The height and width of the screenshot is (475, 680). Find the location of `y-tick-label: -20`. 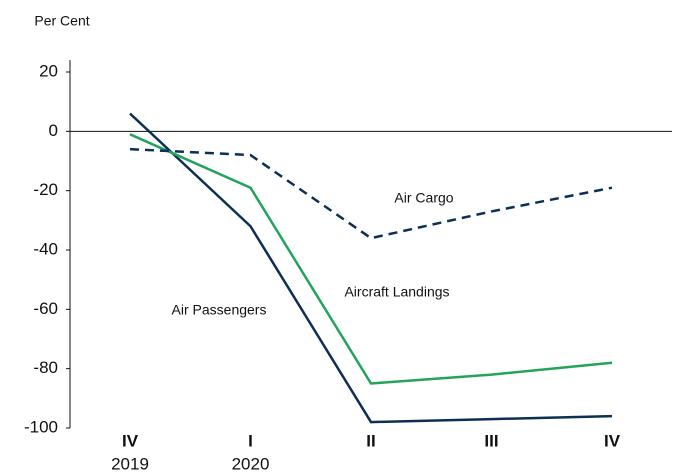

y-tick-label: -20 is located at coordinates (45, 189).